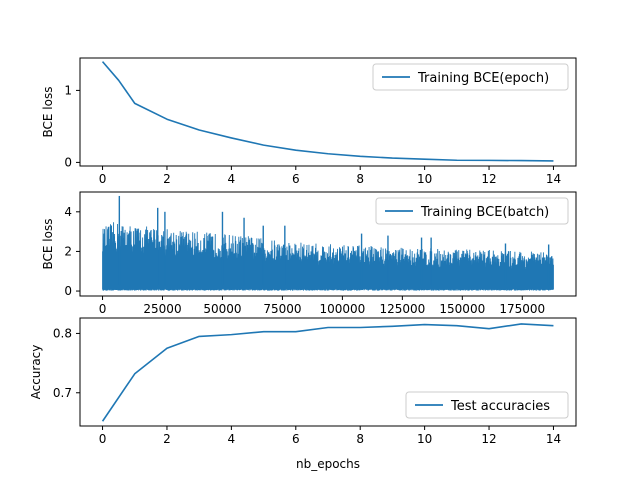 The width and height of the screenshot is (640, 480). I want to click on legend-label: Training BCE(batch), so click(484, 212).